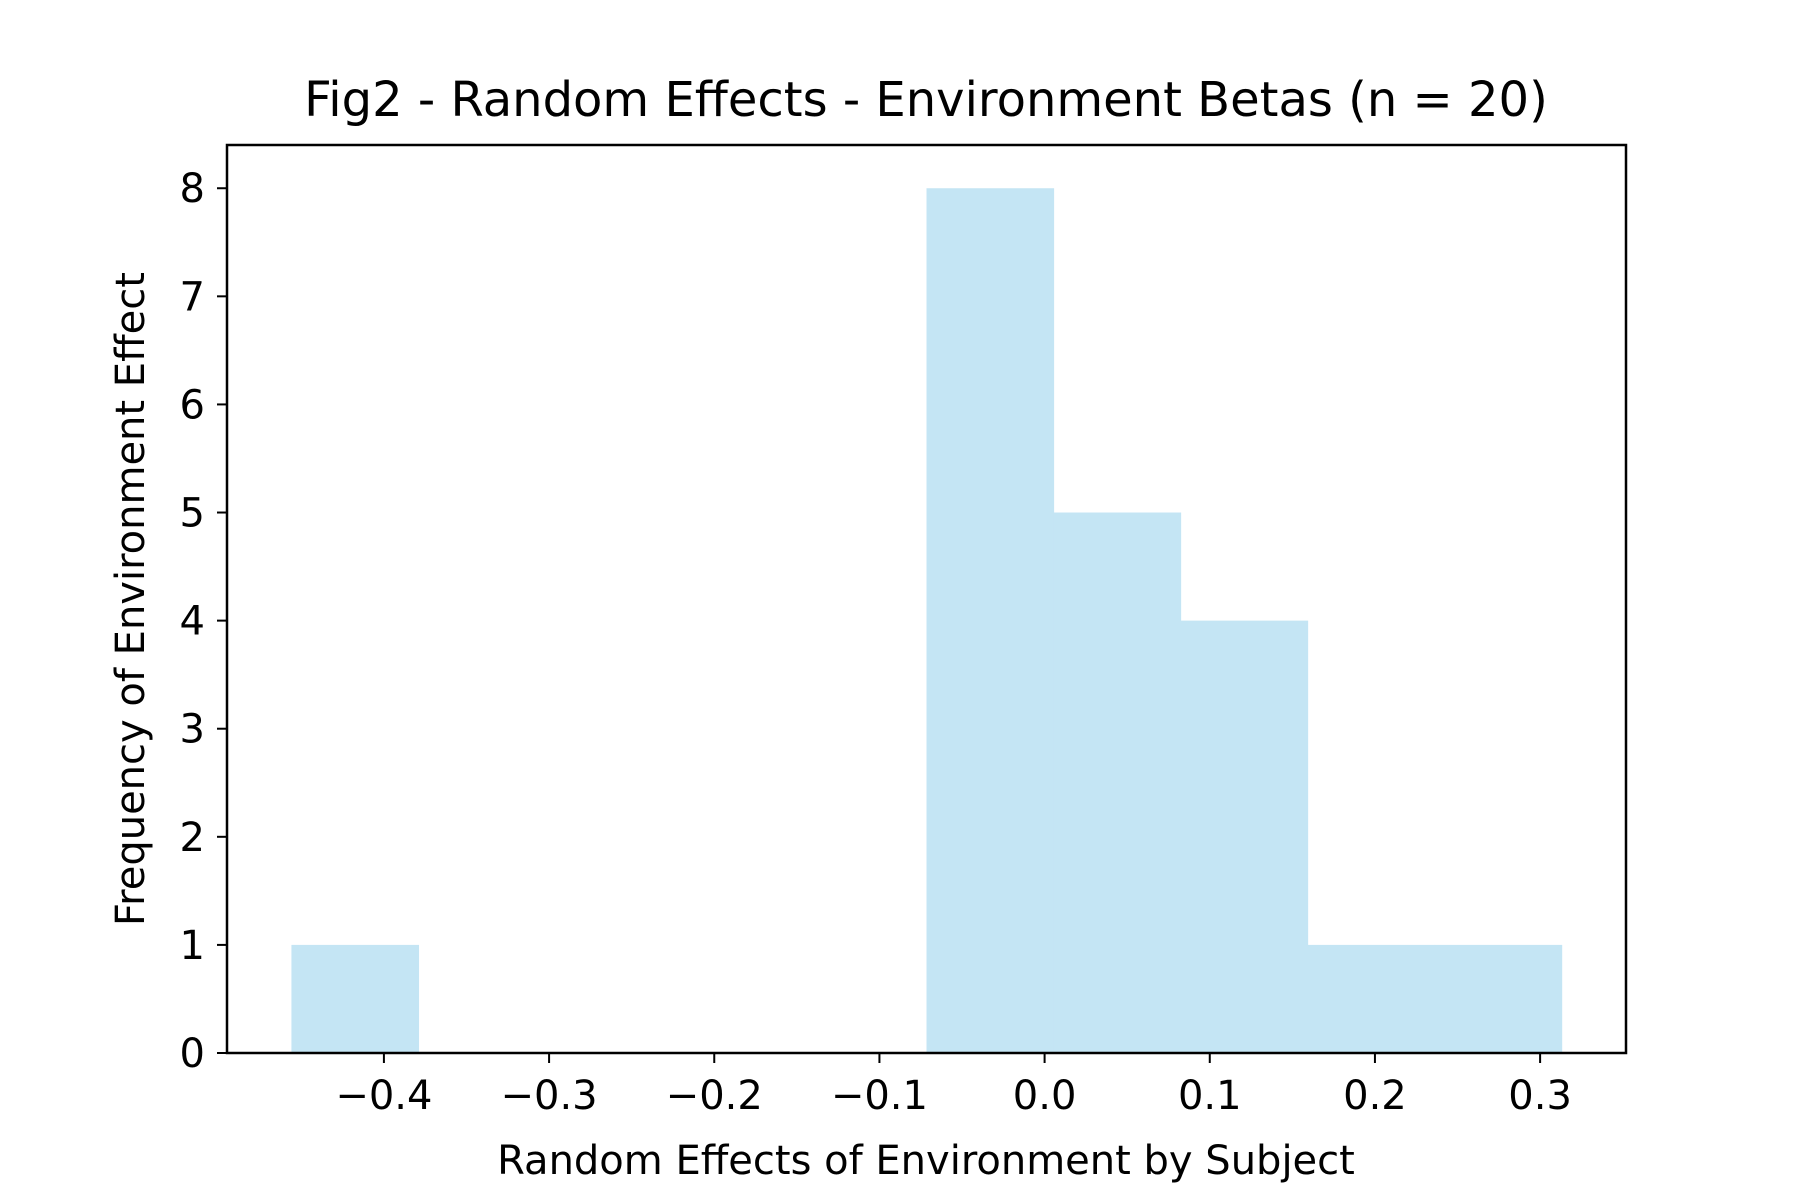 The image size is (1800, 1200). I want to click on y-tick-label: 2, so click(192, 838).